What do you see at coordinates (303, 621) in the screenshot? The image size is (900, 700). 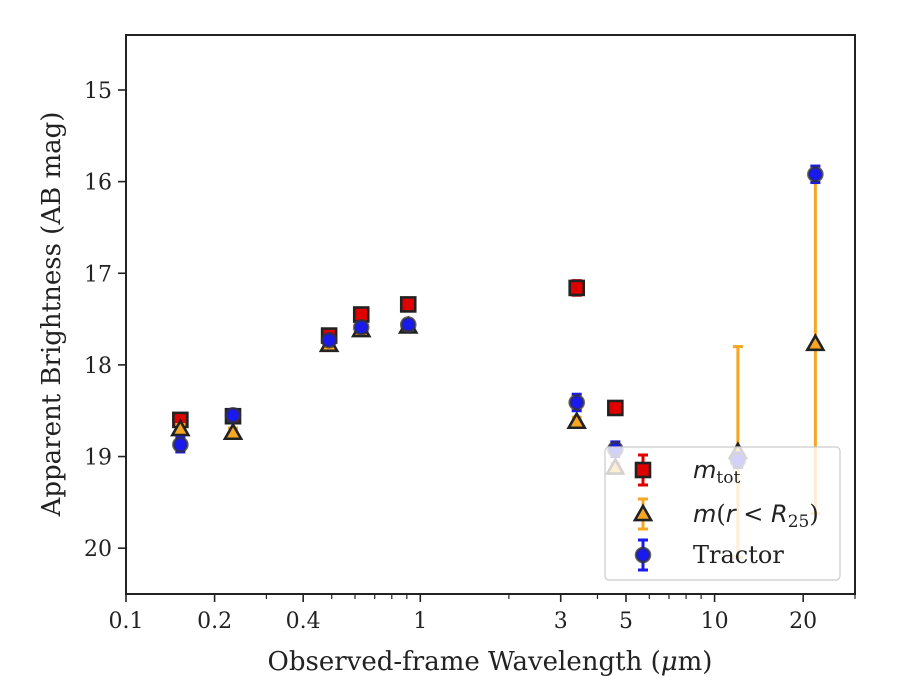 I see `x-tick-label: 0.4` at bounding box center [303, 621].